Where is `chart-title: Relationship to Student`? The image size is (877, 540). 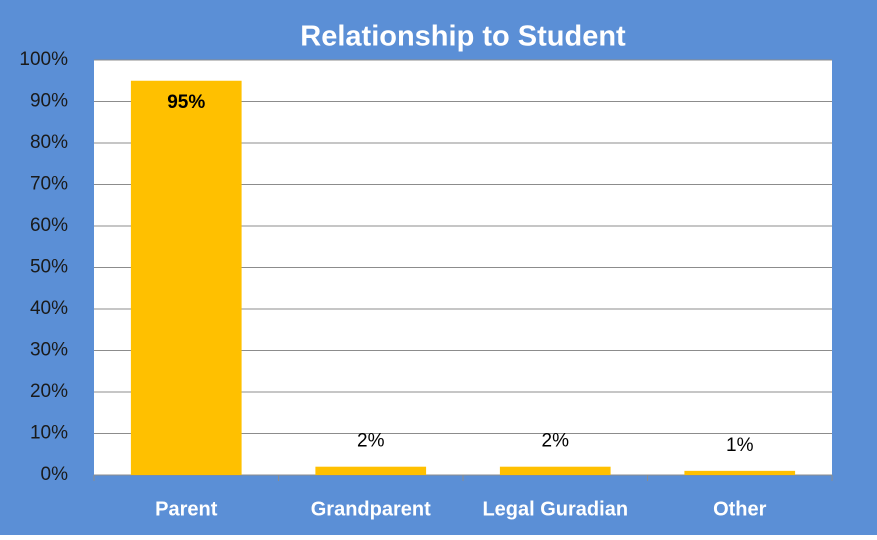
chart-title: Relationship to Student is located at coordinates (463, 37).